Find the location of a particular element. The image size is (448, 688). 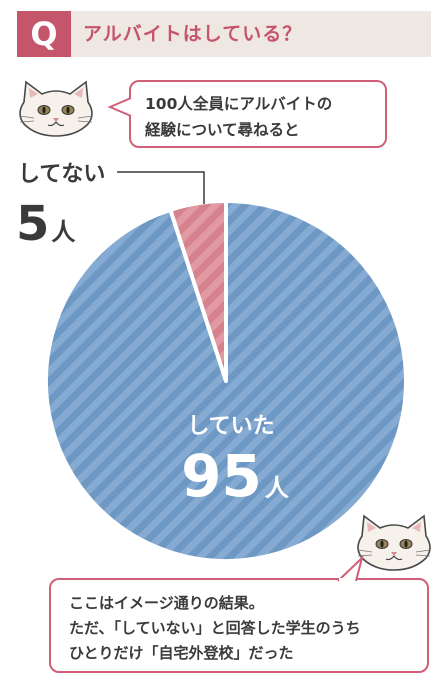

intro-bubble: 100人全員にアルバイトの 経験について尋ねると is located at coordinates (258, 114).